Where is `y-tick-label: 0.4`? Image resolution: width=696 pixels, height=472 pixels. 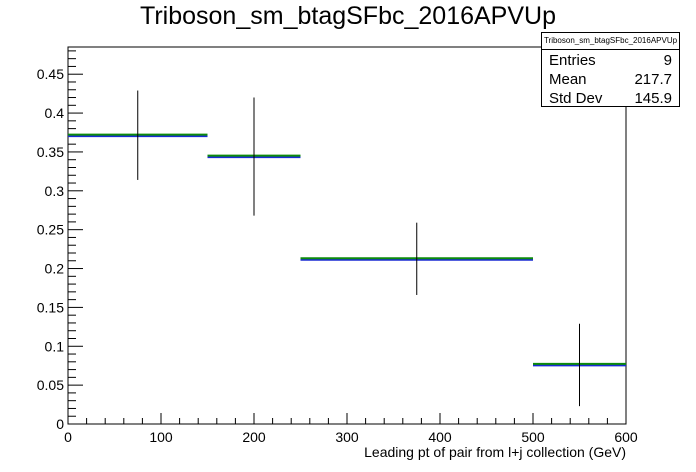 y-tick-label: 0.4 is located at coordinates (55, 113).